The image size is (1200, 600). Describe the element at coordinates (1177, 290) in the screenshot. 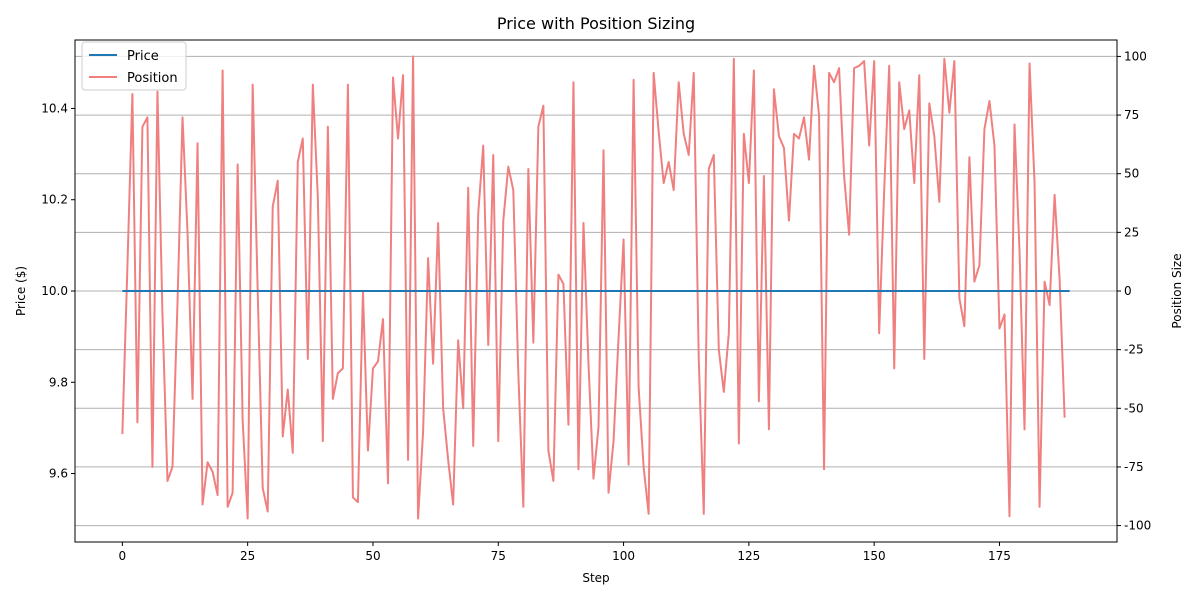

I see `right-y-axis-label: Position Size` at that location.